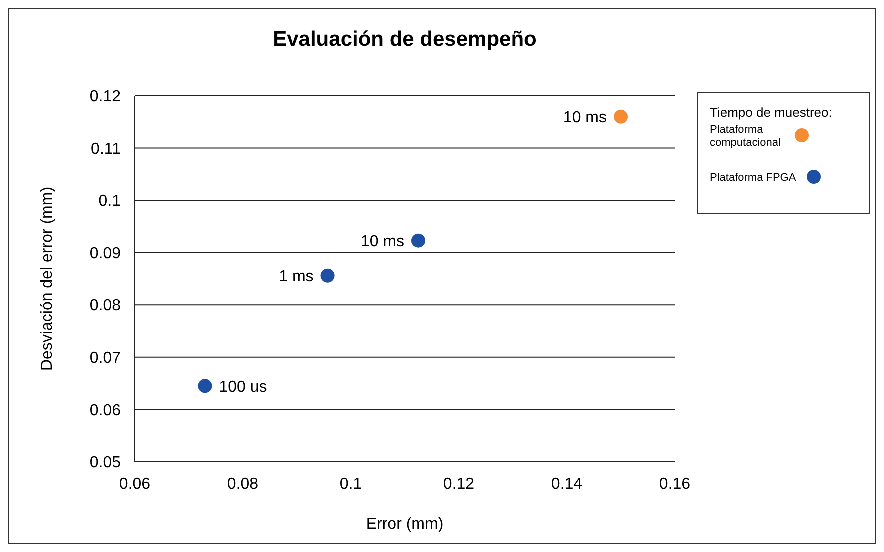 This screenshot has height=552, width=884. Describe the element at coordinates (106, 97) in the screenshot. I see `y-tick-label: 0.12` at that location.